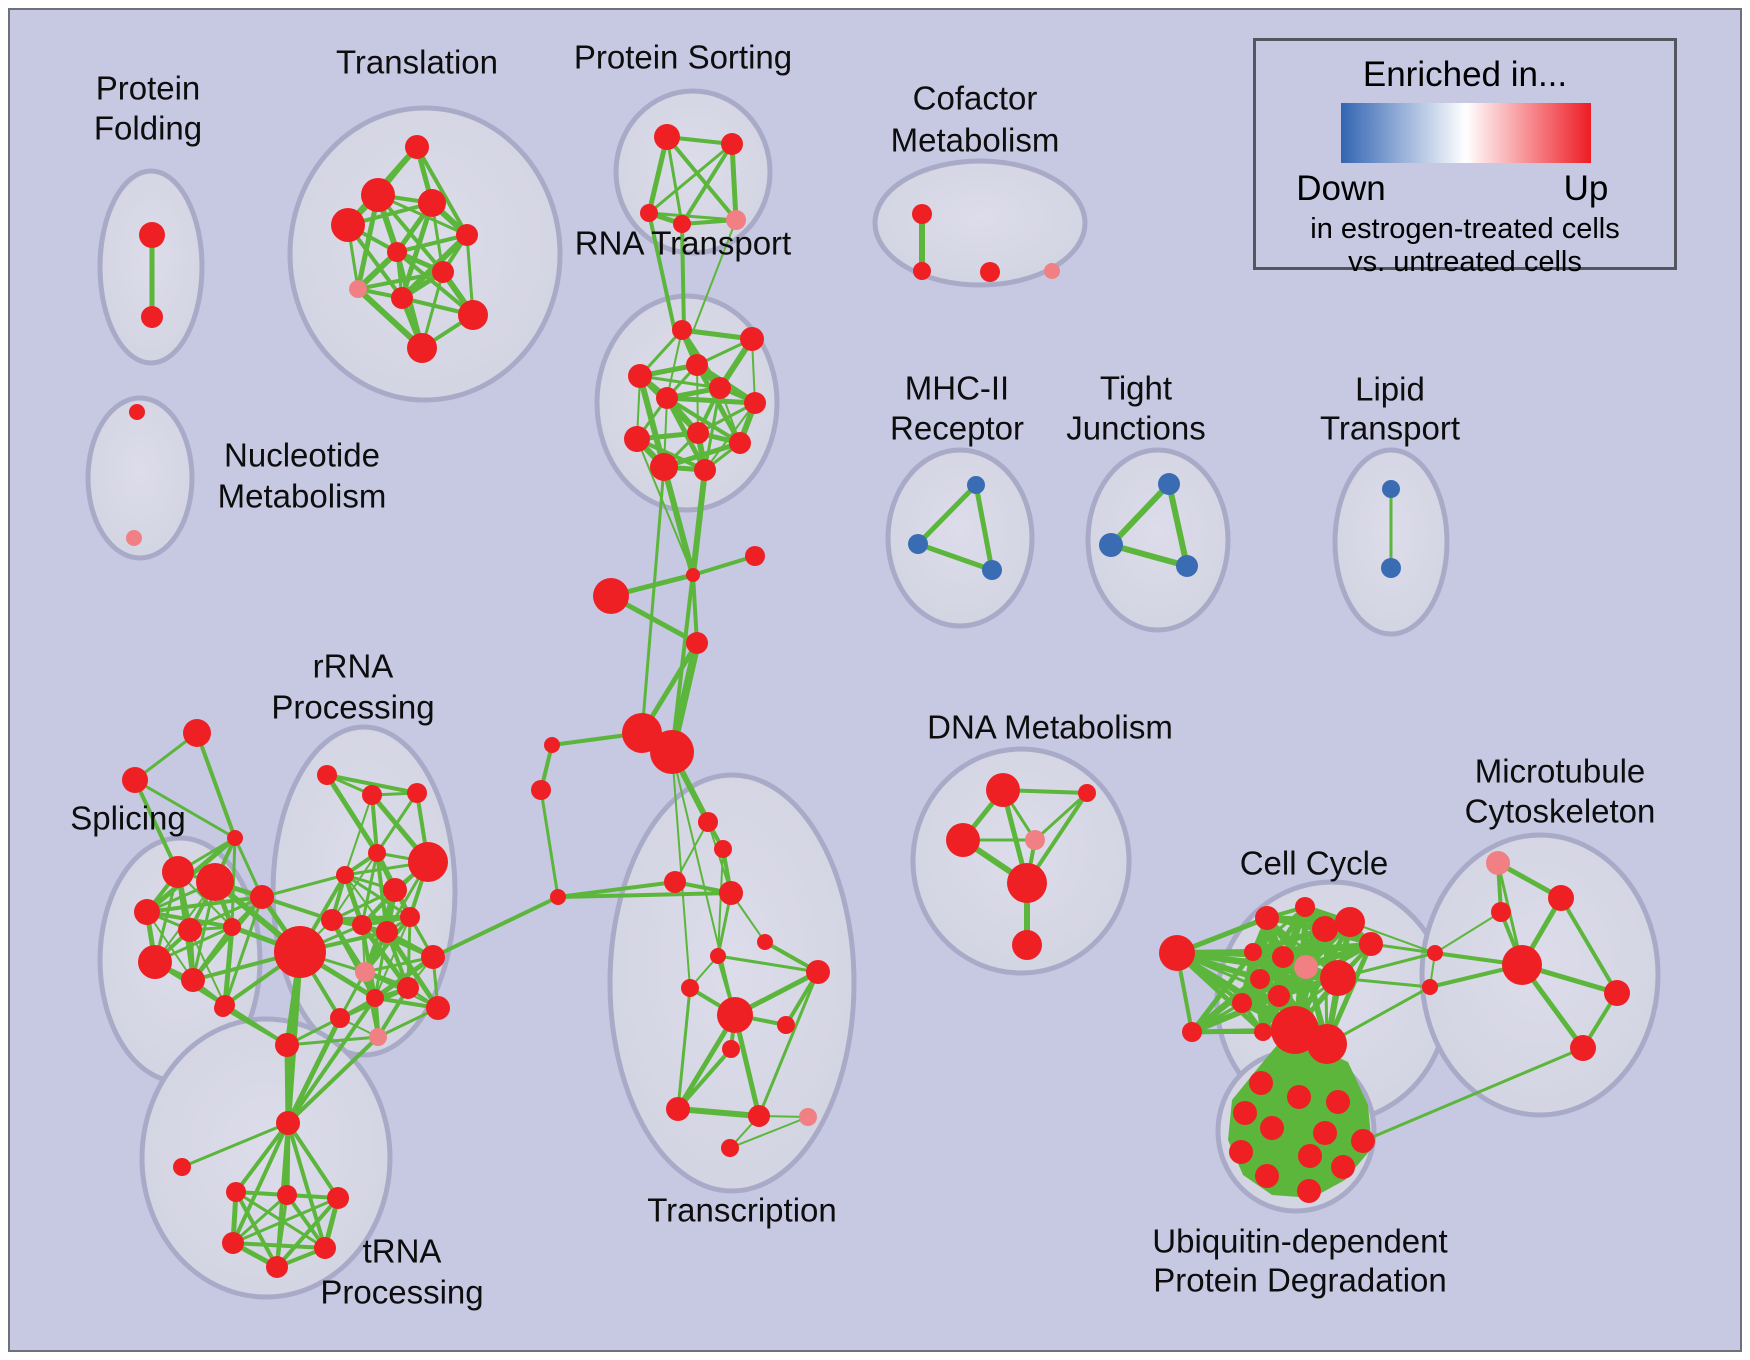 The height and width of the screenshot is (1360, 1750). I want to click on gene-set-node-tight-junctions, so click(1187, 566).